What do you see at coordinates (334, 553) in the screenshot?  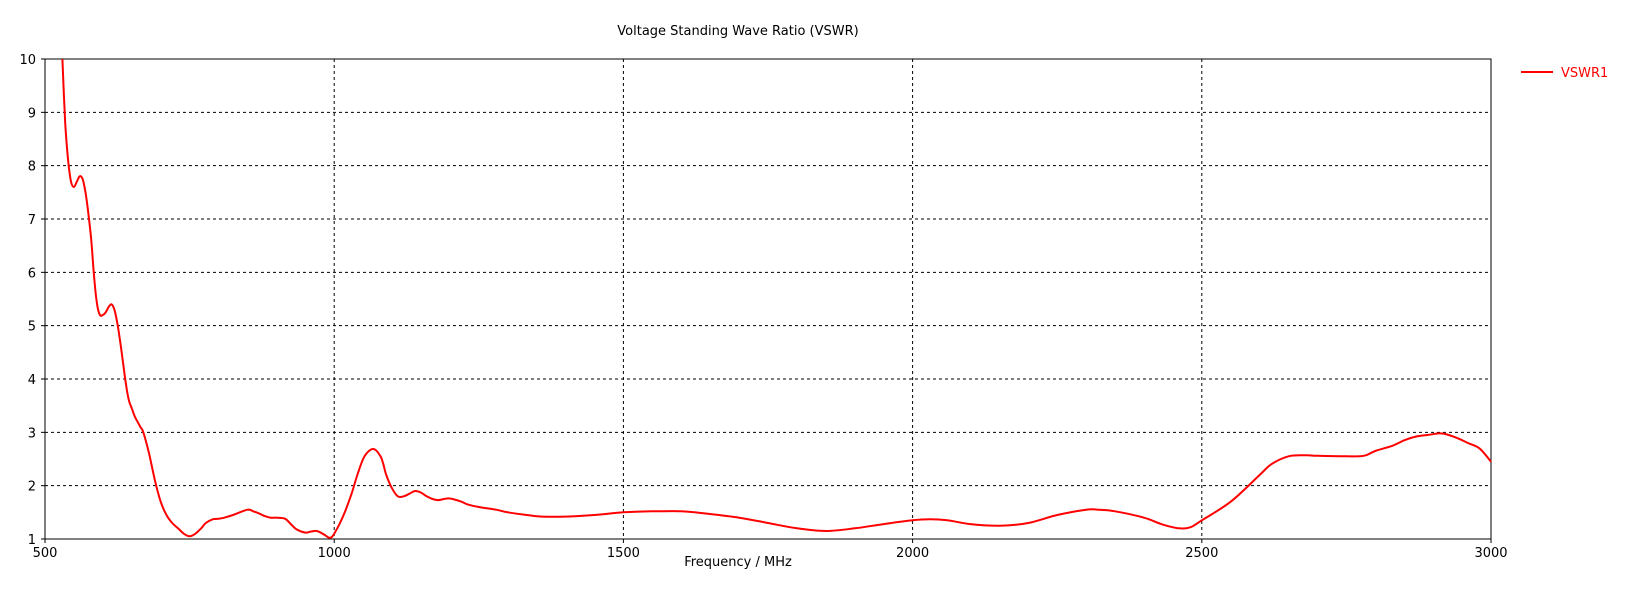 I see `x-tick-label: 1000` at bounding box center [334, 553].